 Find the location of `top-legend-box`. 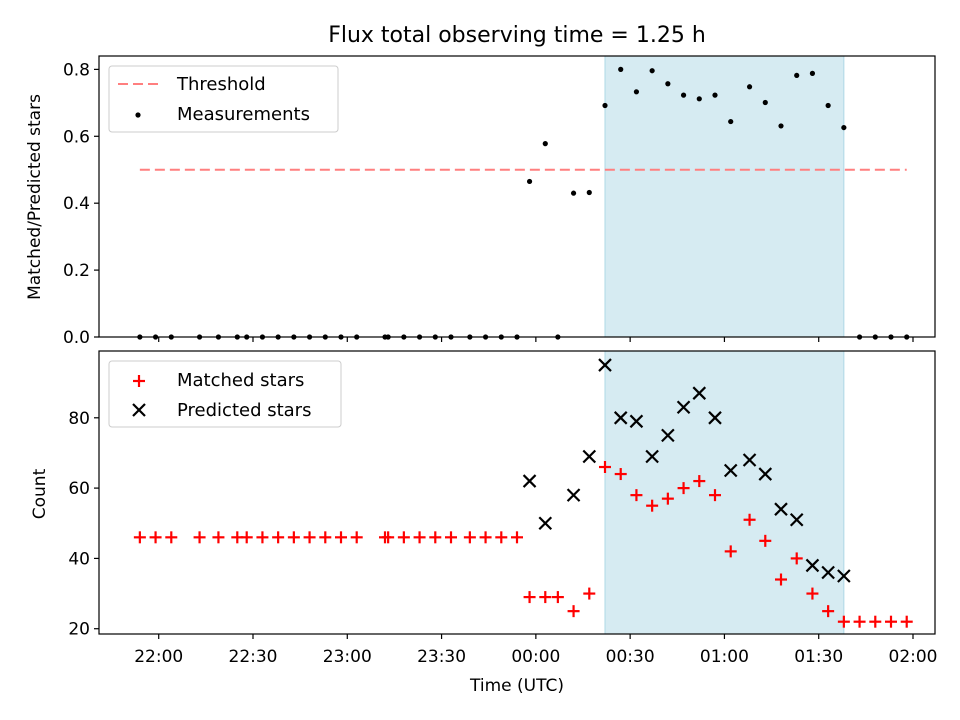

top-legend-box is located at coordinates (223, 99).